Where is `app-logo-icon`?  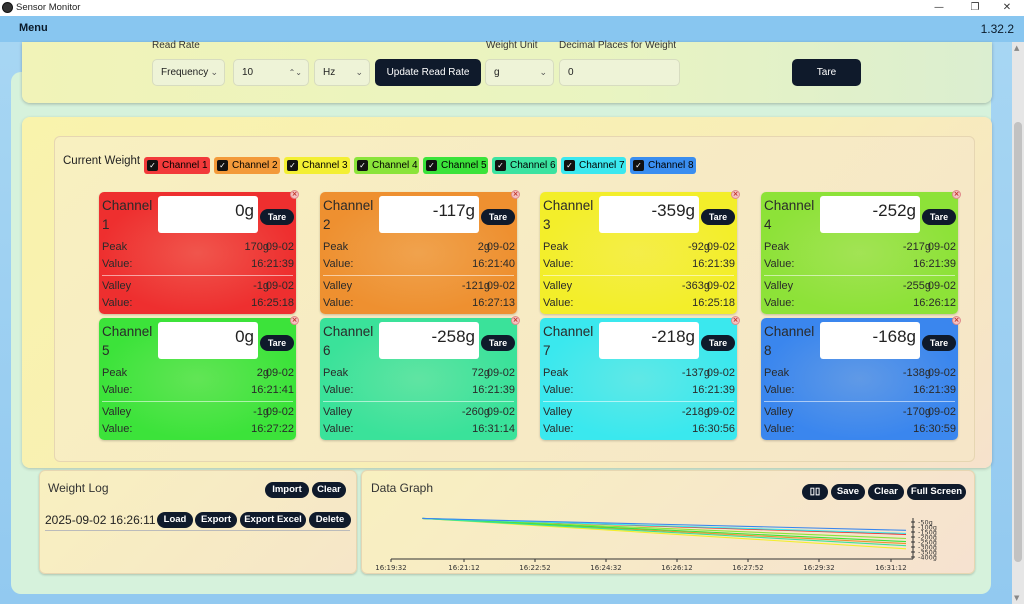
app-logo-icon is located at coordinates (7, 7).